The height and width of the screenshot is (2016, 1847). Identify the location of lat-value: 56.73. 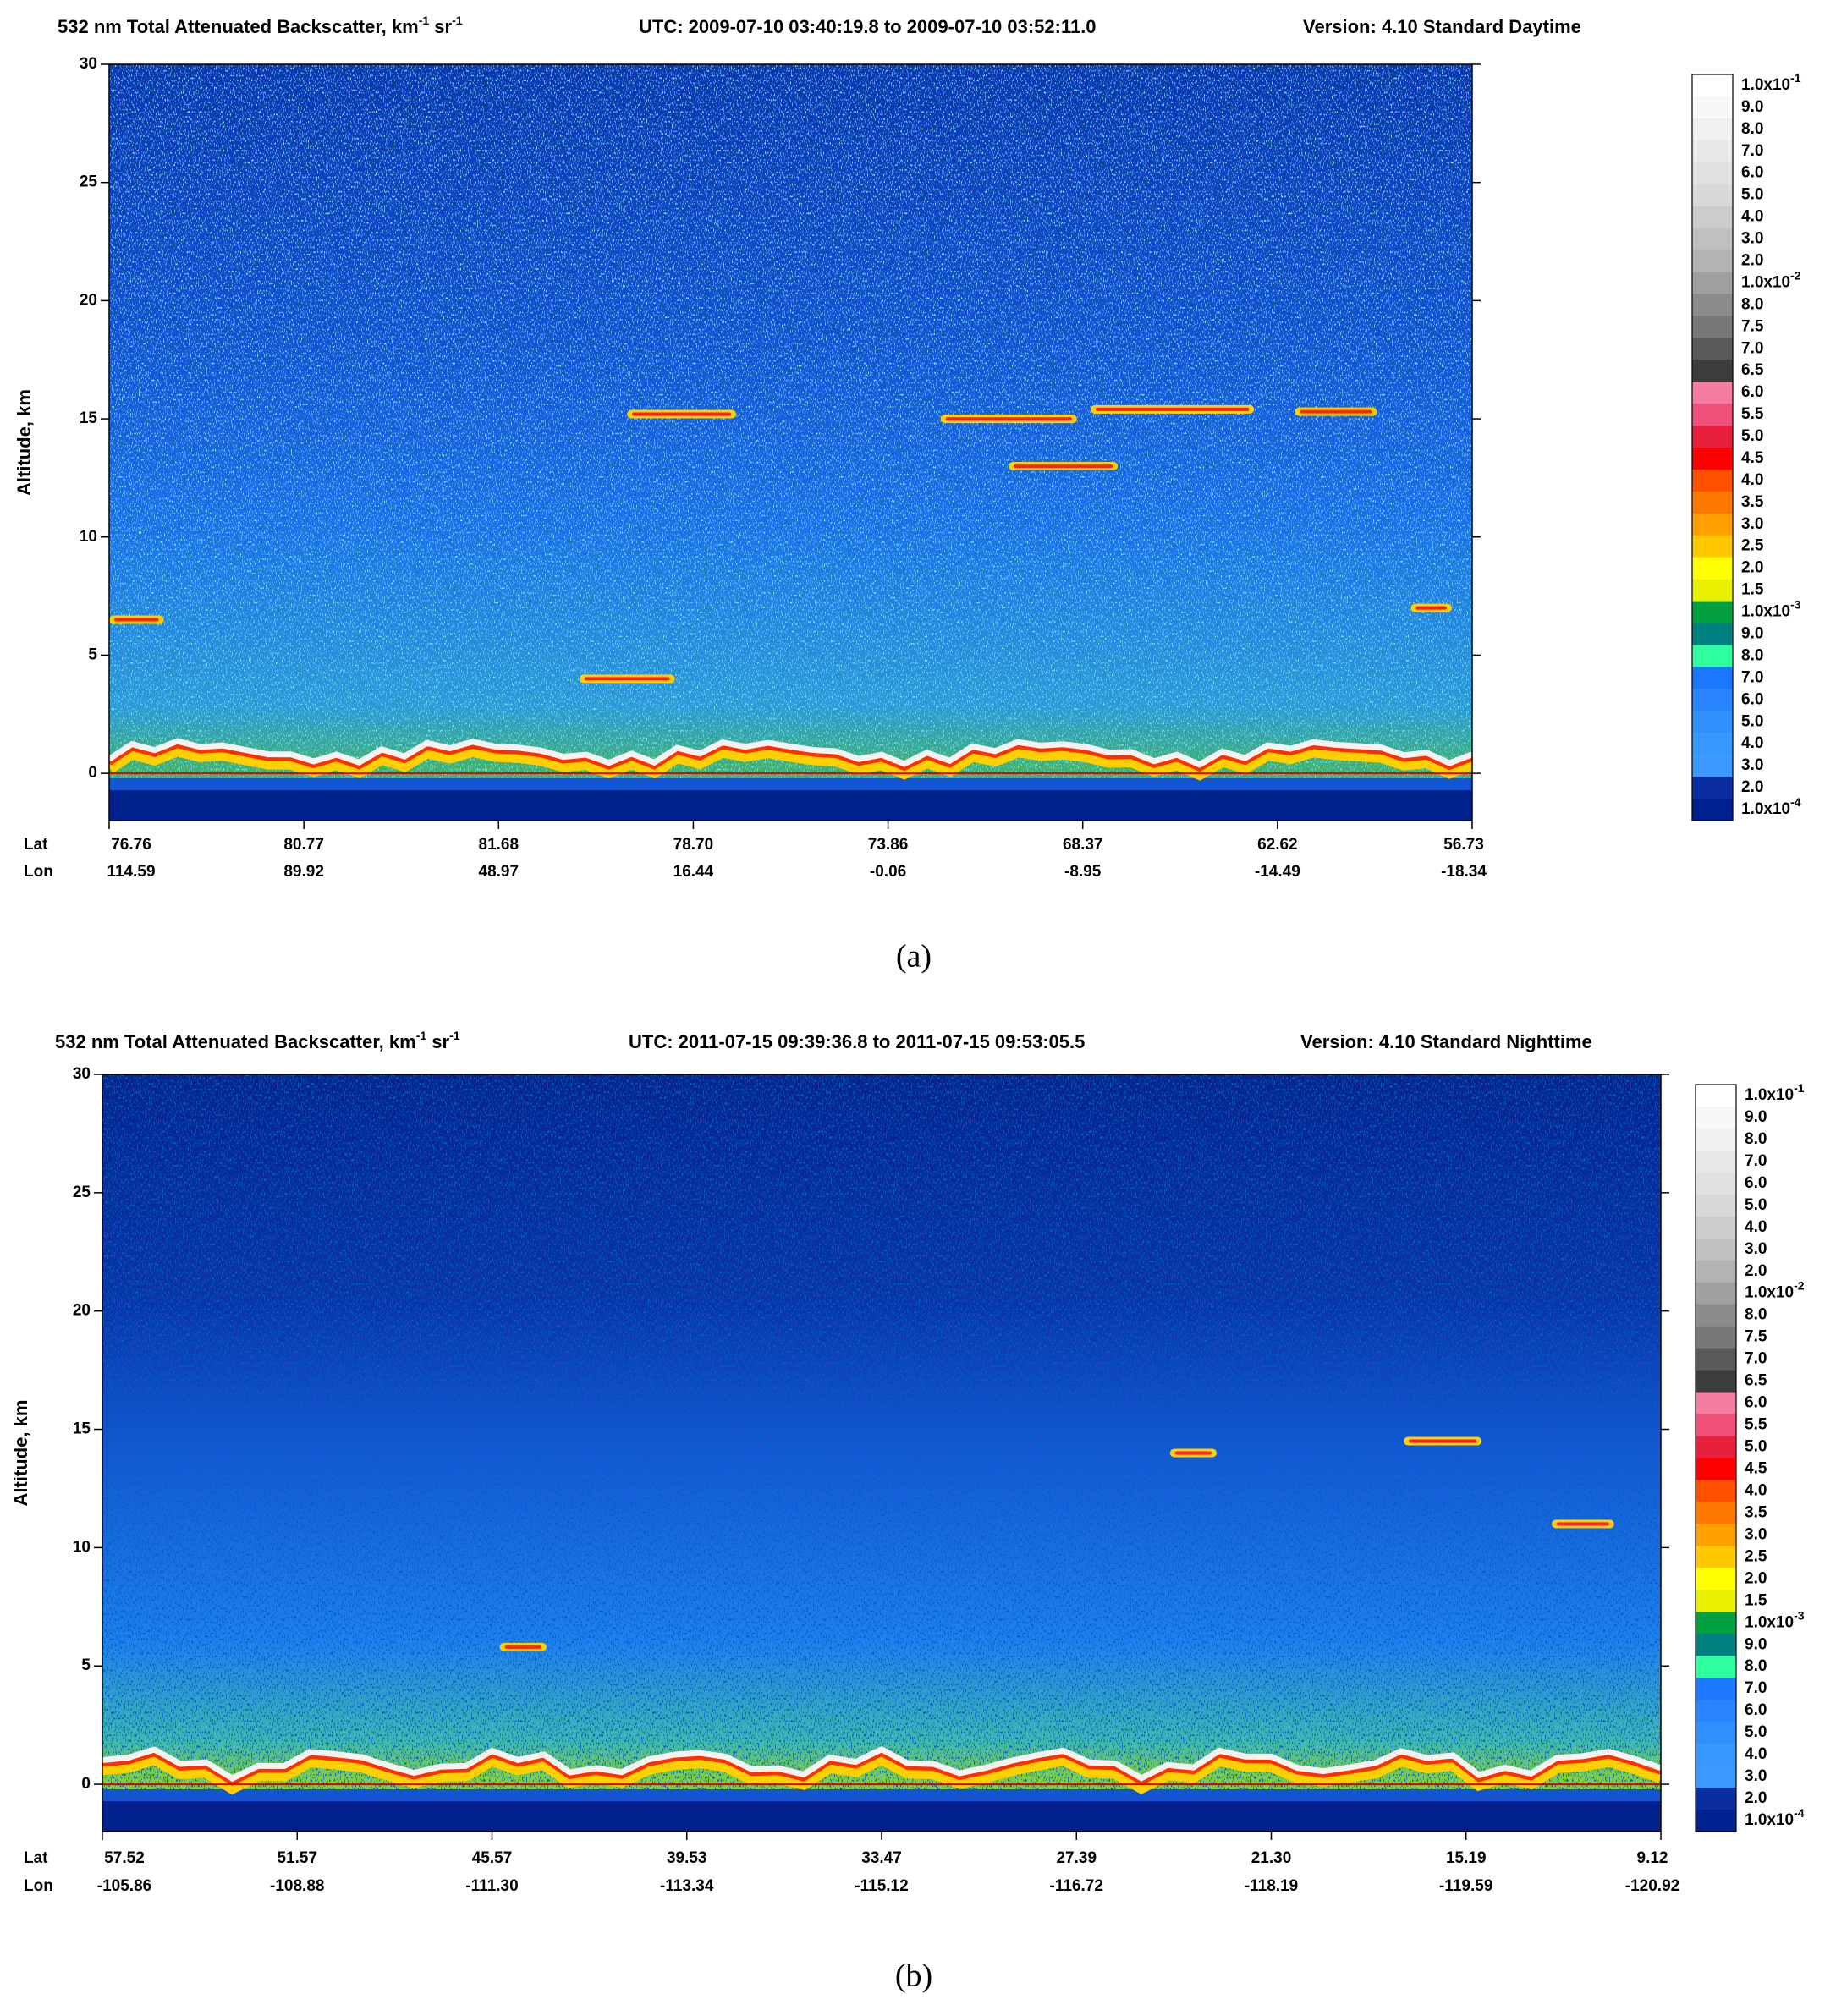
(1463, 845).